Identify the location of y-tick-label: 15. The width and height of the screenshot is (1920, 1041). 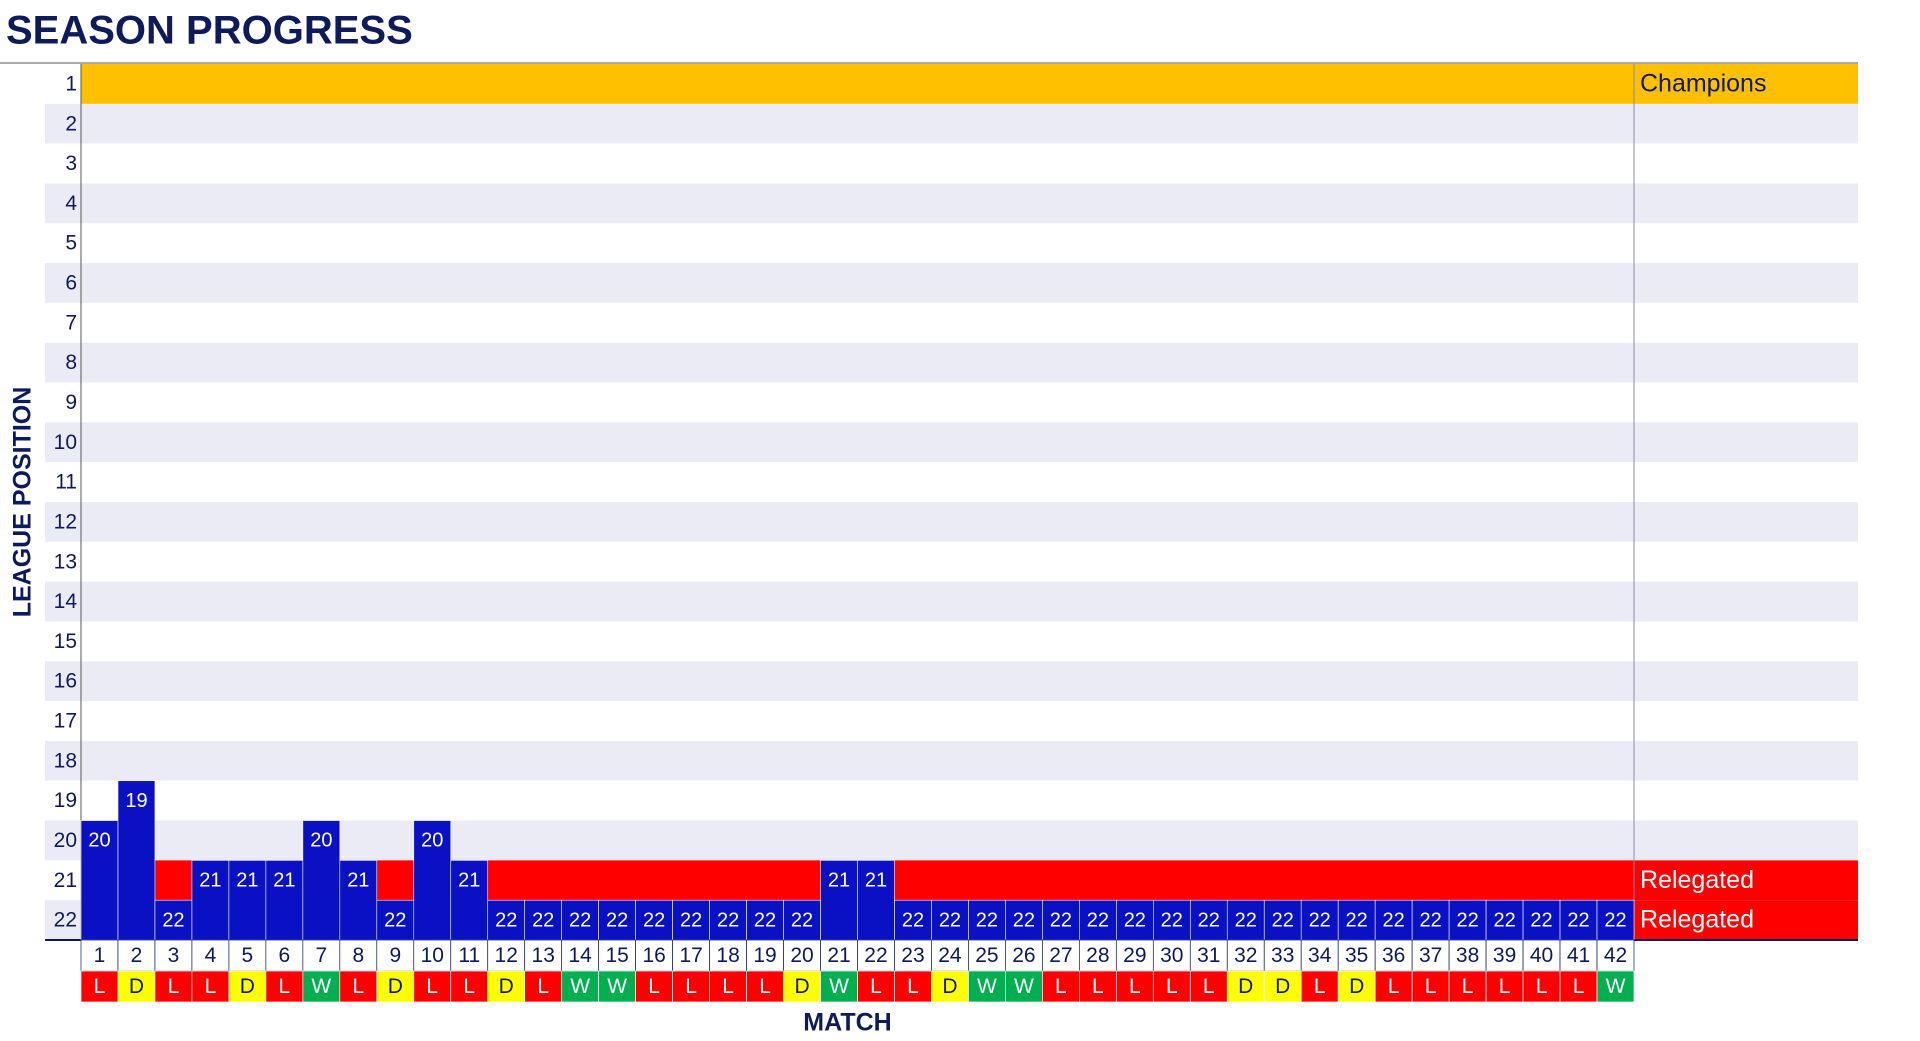
(65, 641).